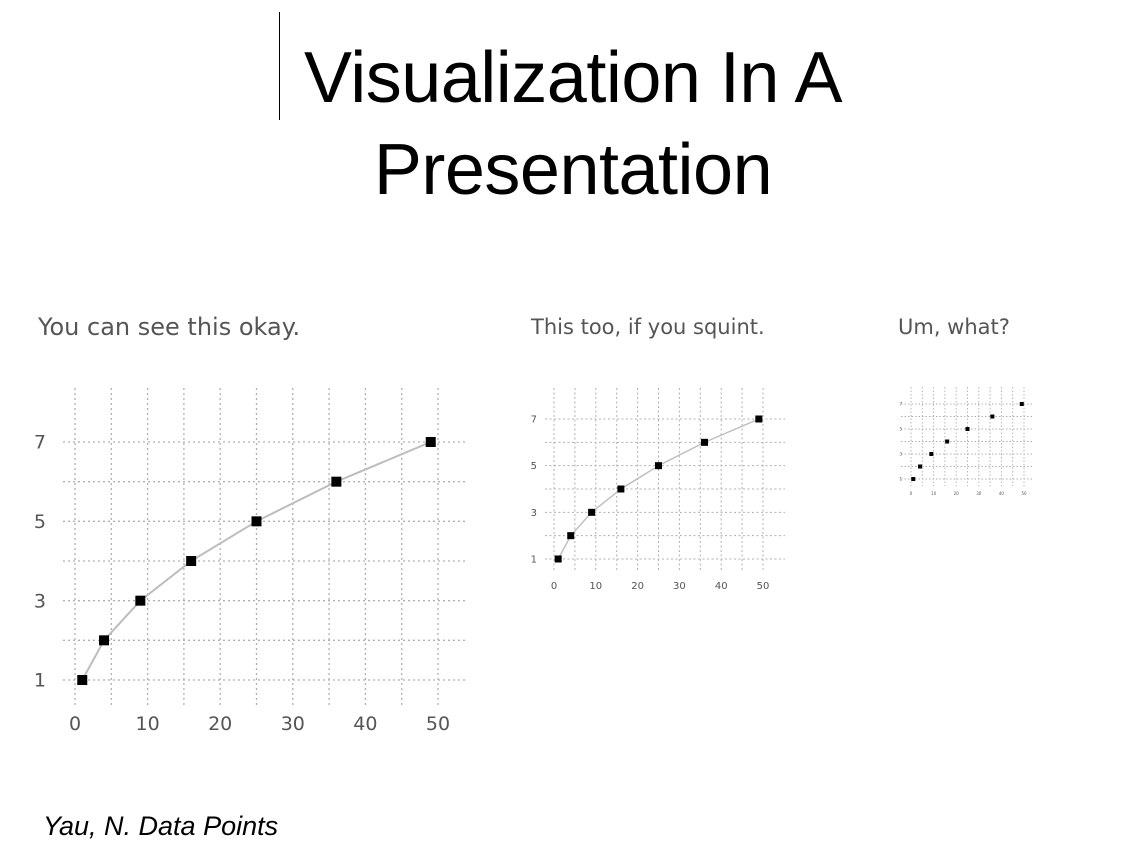 The image size is (1146, 865). I want to click on chart-title-small: Um, what?, so click(954, 327).